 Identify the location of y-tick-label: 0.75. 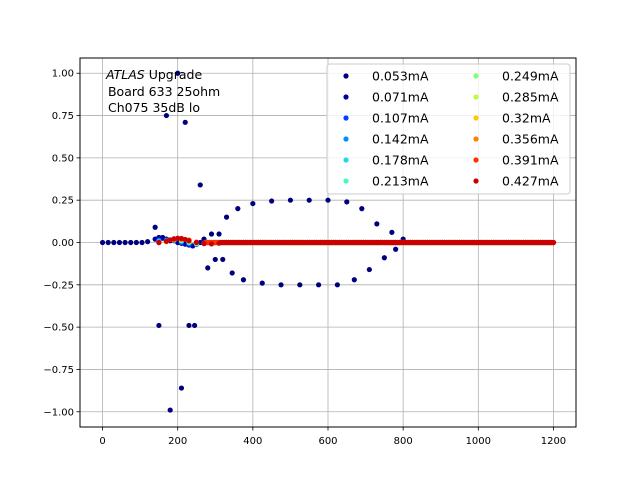
(63, 116).